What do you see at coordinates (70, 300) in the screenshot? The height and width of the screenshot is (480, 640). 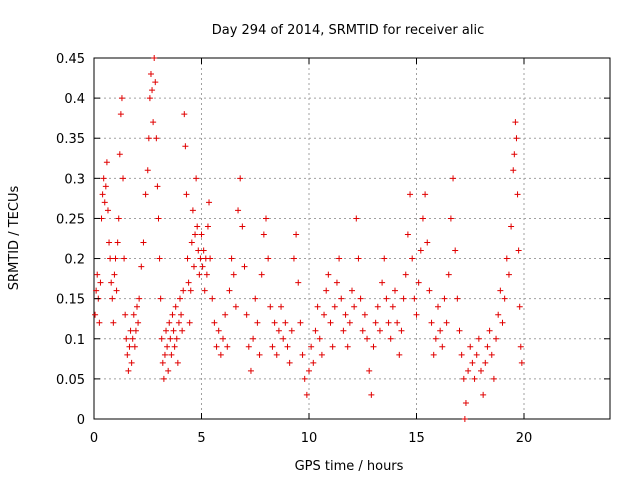 I see `y-tick-label: 0.15` at bounding box center [70, 300].